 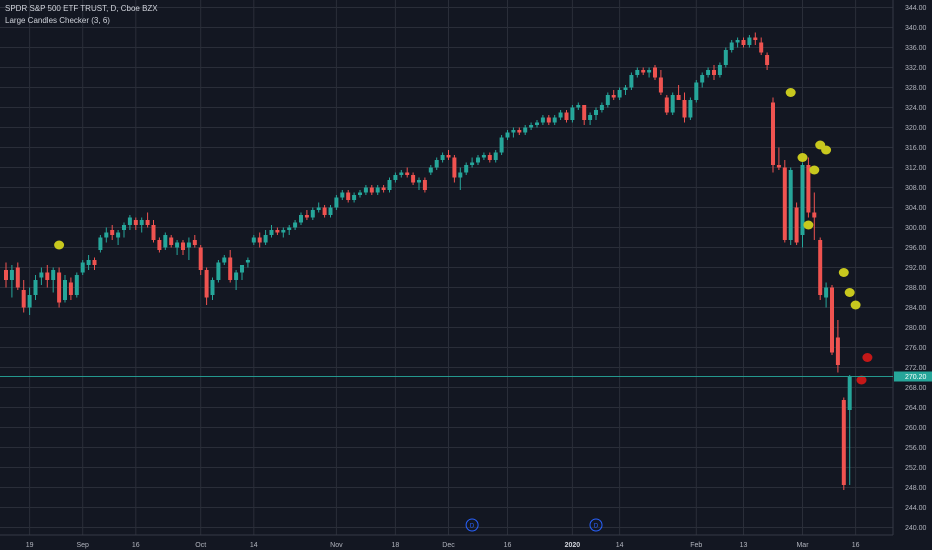 I want to click on y-tick-label: 264.00, so click(x=916, y=408).